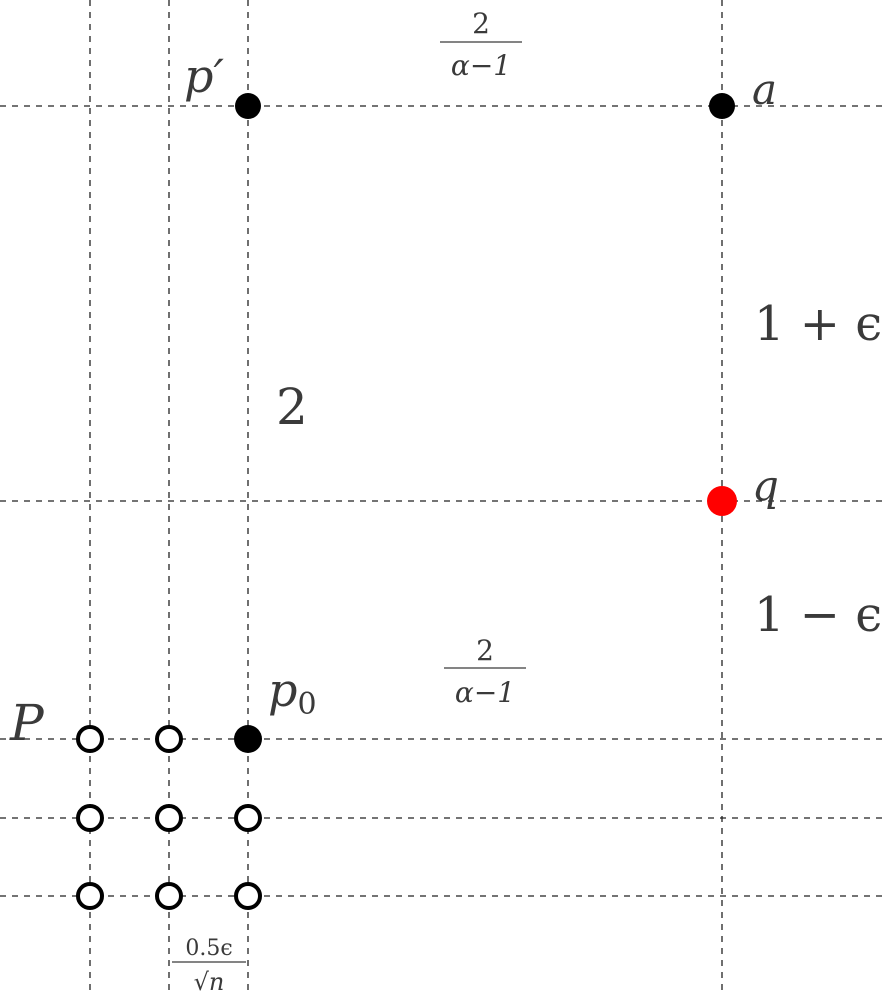 This screenshot has width=886, height=993. What do you see at coordinates (818, 324) in the screenshot?
I see `label-one-plus-epsilon: 1 + ϵ` at bounding box center [818, 324].